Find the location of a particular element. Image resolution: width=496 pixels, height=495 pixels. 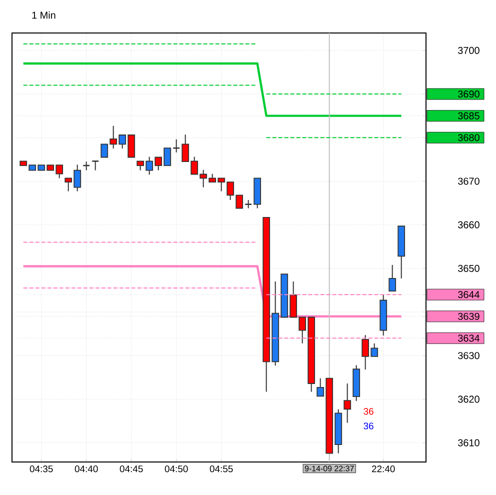

x-tick-label: 22:40 is located at coordinates (383, 469).